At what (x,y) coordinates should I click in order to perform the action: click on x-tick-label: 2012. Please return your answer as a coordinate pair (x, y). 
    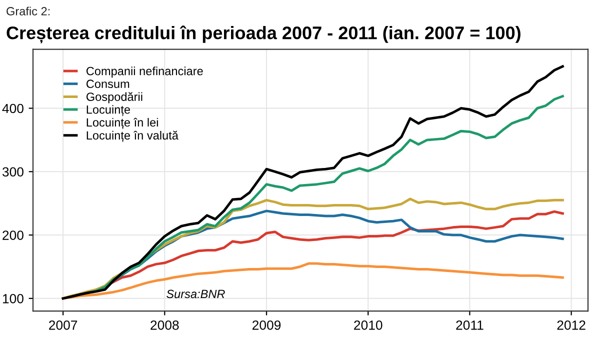
    Looking at the image, I should click on (571, 325).